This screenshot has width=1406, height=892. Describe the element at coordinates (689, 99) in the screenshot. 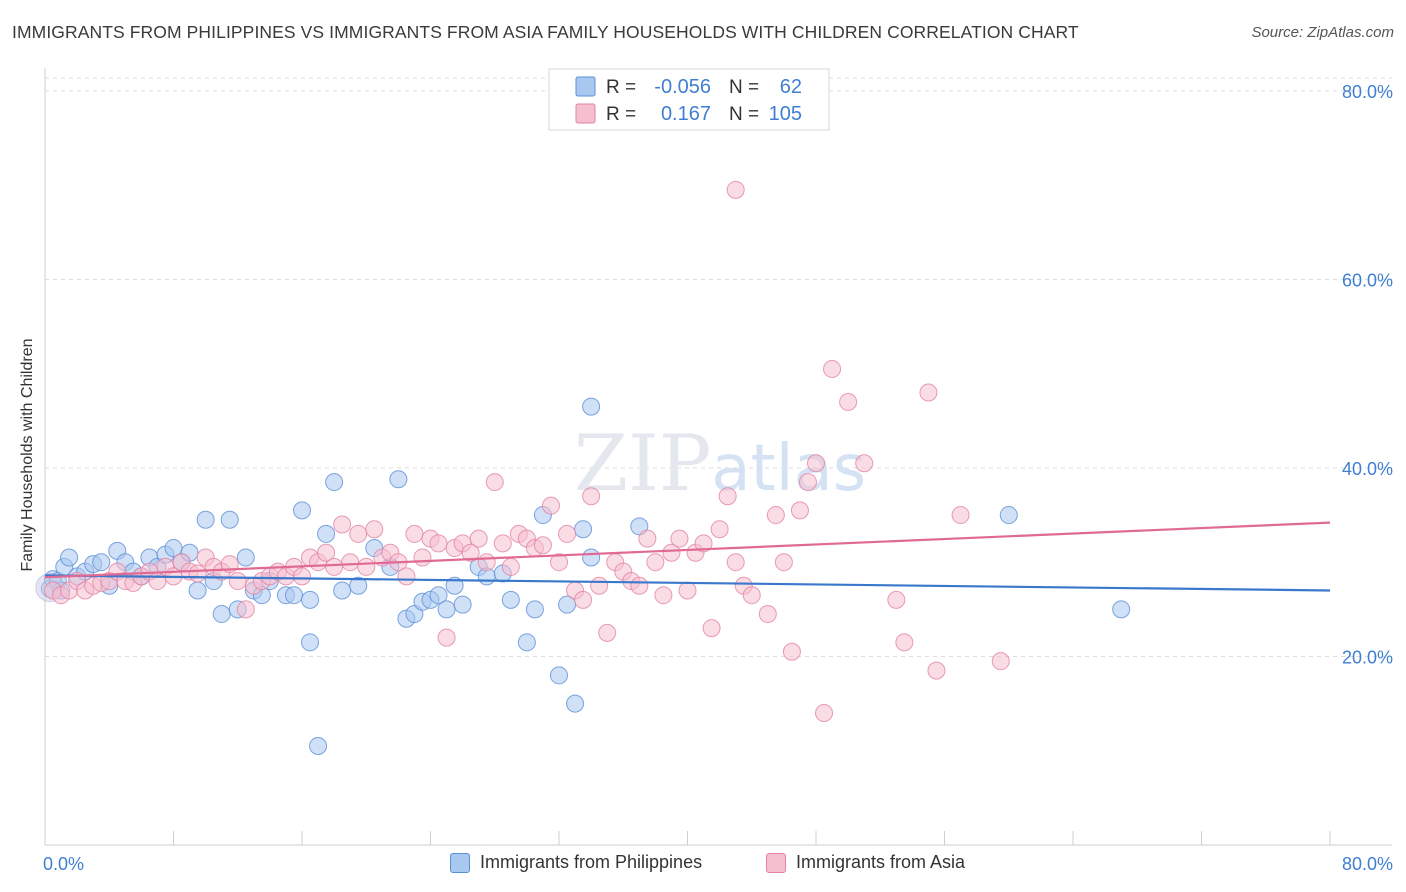

I see `legend-box` at that location.